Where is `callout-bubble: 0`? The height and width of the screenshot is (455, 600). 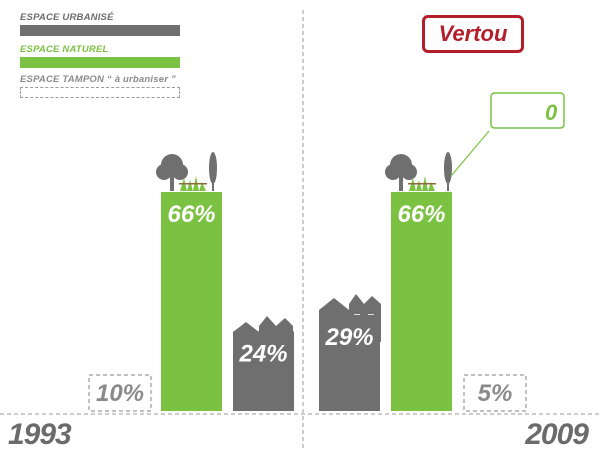
callout-bubble: 0 is located at coordinates (507, 134).